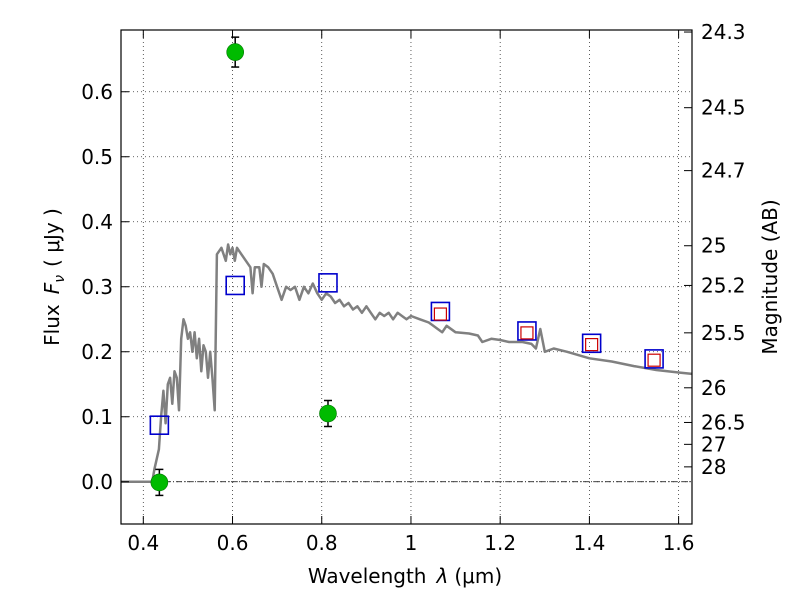  I want to click on magnitude-tick-label: 25.5, so click(723, 333).